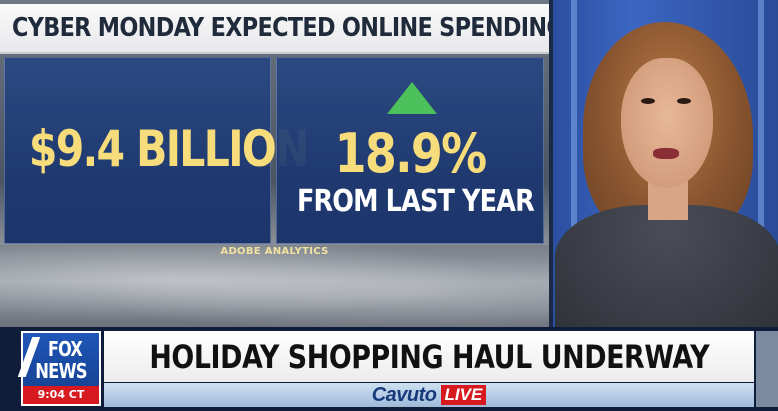 This screenshot has height=411, width=778. Describe the element at coordinates (666, 153) in the screenshot. I see `anchor-mouth` at that location.